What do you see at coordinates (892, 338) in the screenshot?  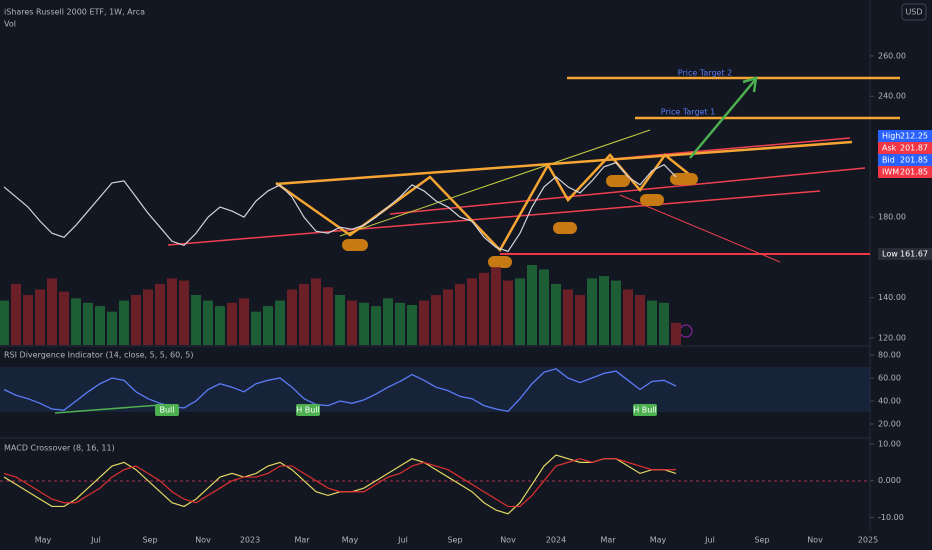 I see `y-tick-label: 120.00` at bounding box center [892, 338].